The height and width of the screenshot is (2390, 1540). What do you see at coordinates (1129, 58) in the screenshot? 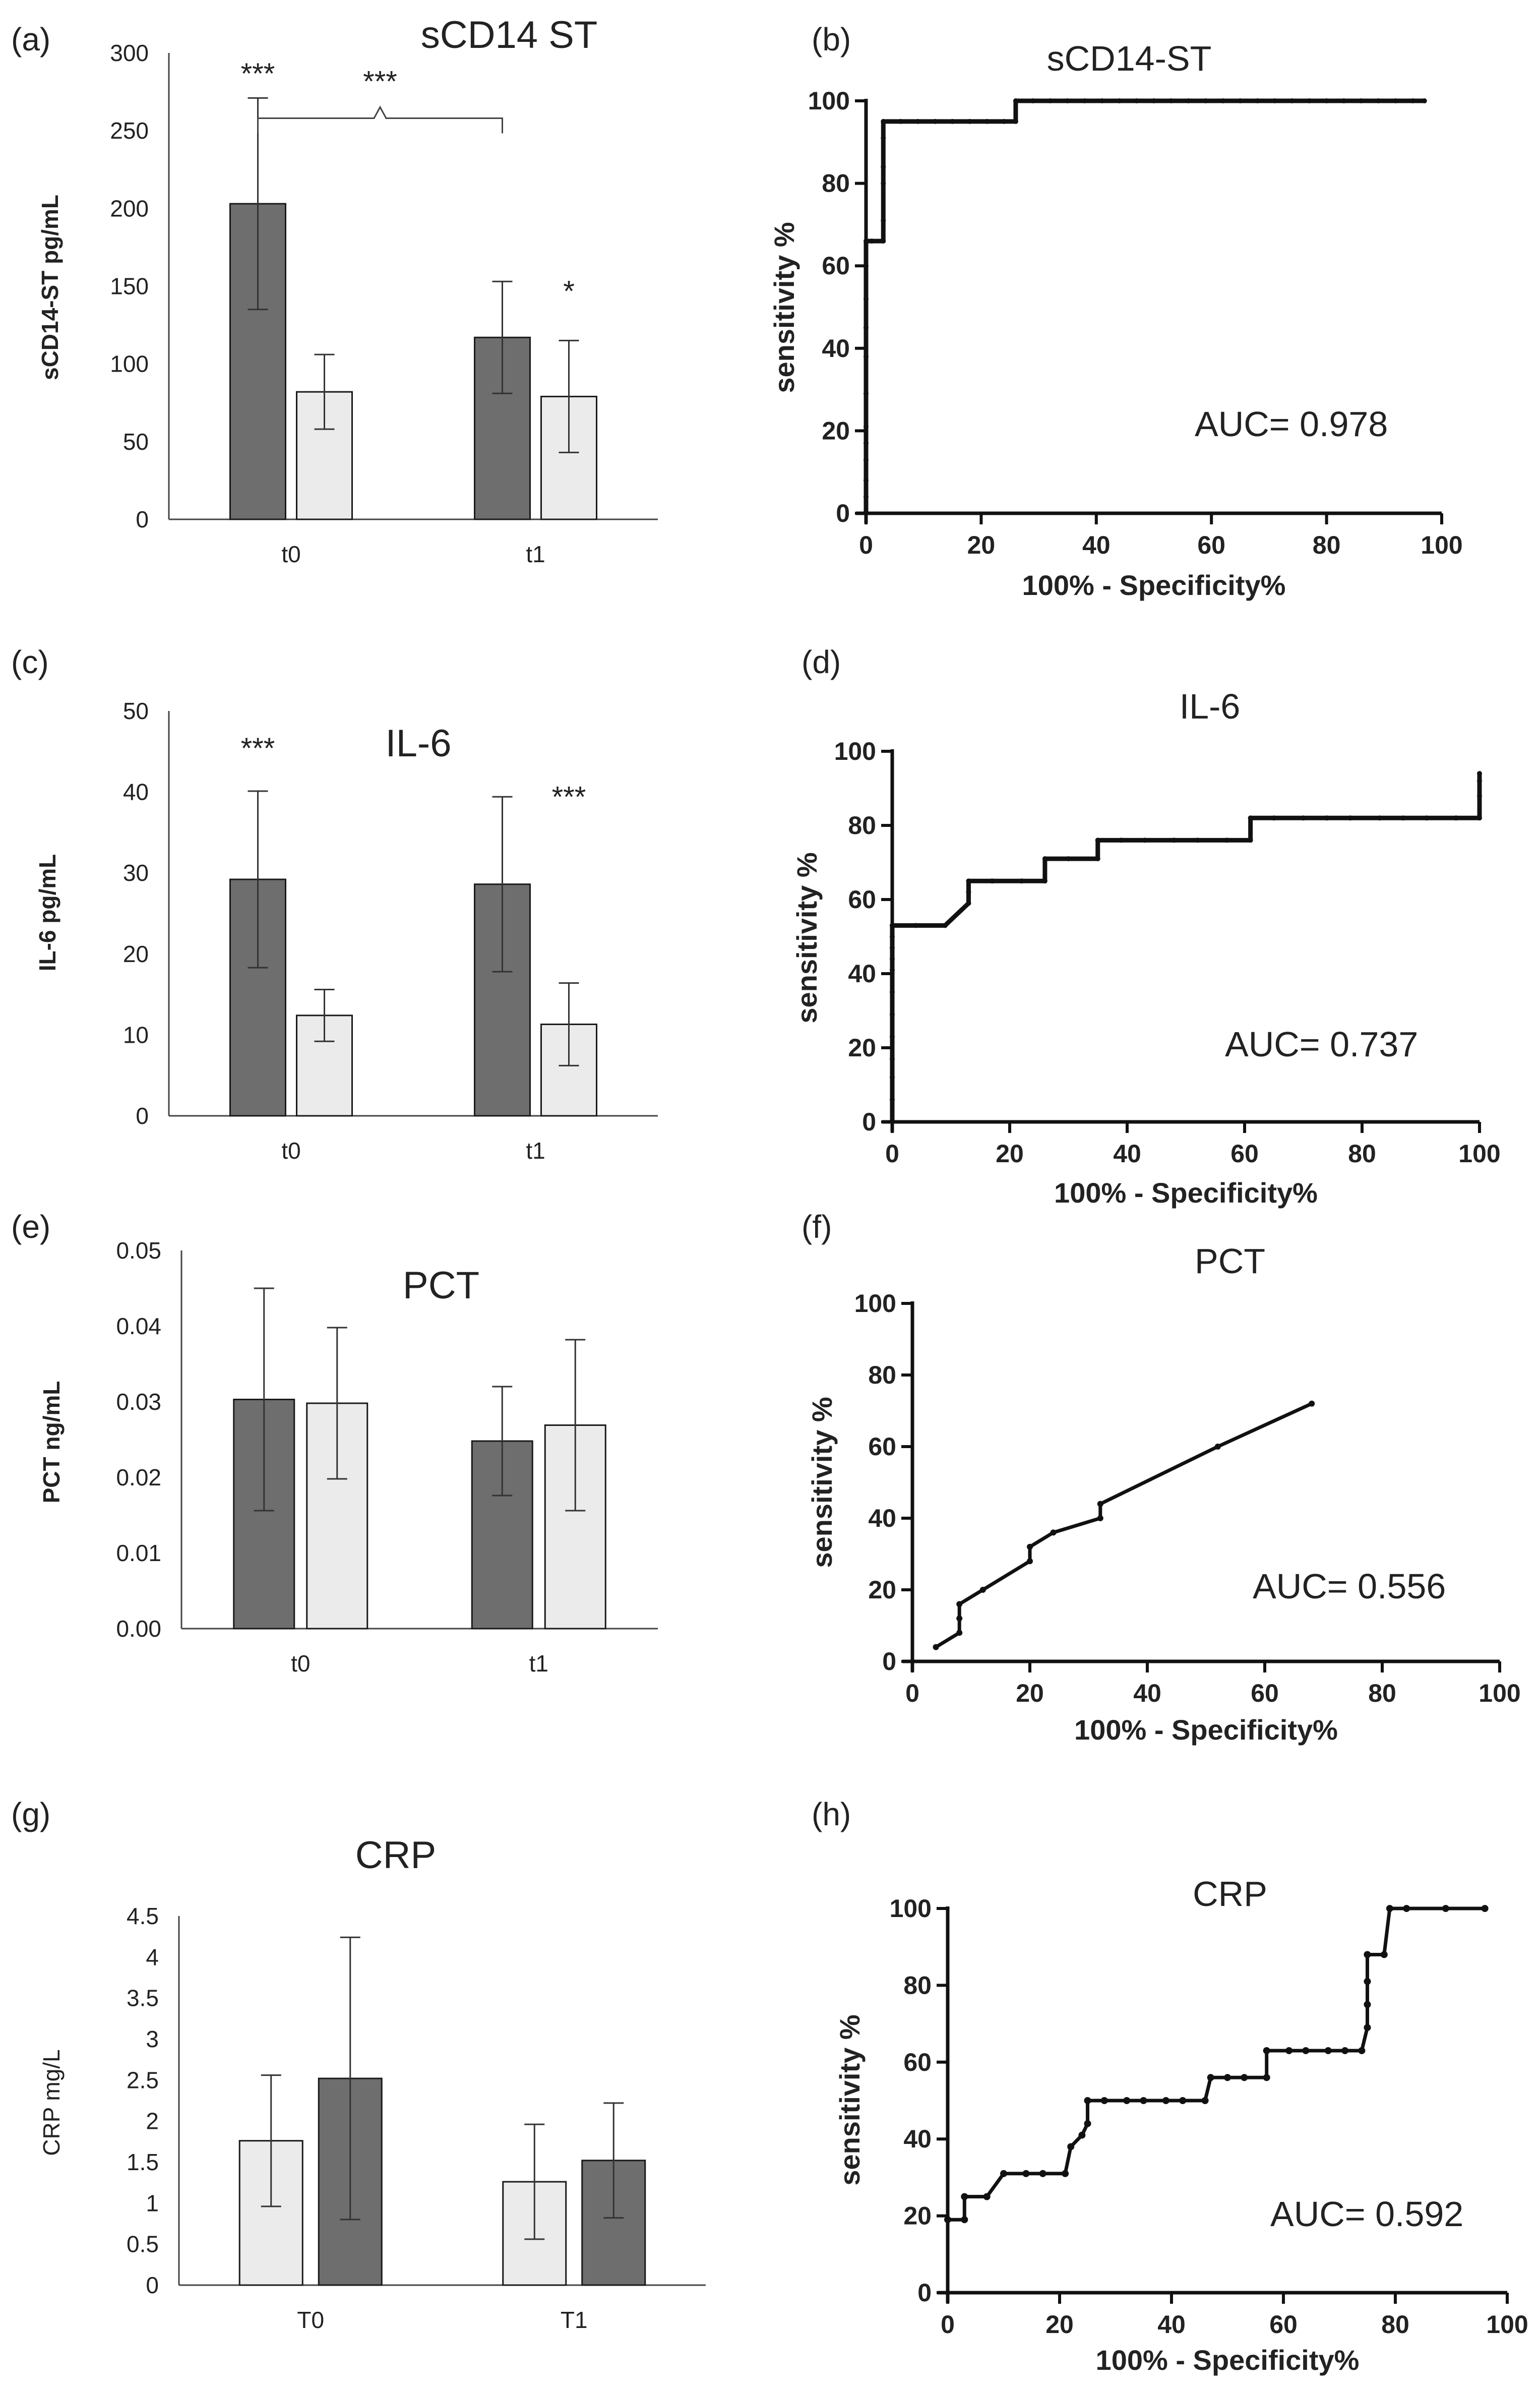
I see `chart-title: sCD14-ST` at bounding box center [1129, 58].